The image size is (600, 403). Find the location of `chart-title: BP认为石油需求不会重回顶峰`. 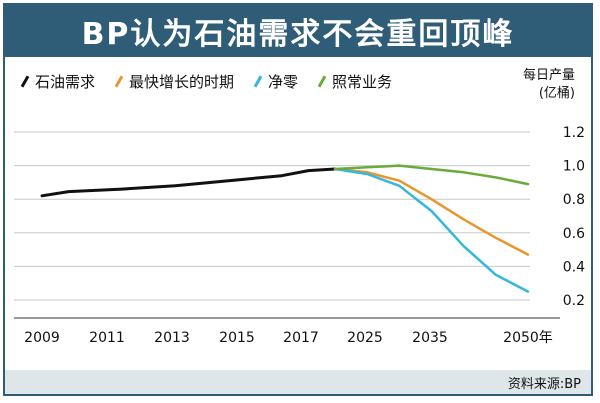

chart-title: BP认为石油需求不会重回顶峰 is located at coordinates (298, 31).